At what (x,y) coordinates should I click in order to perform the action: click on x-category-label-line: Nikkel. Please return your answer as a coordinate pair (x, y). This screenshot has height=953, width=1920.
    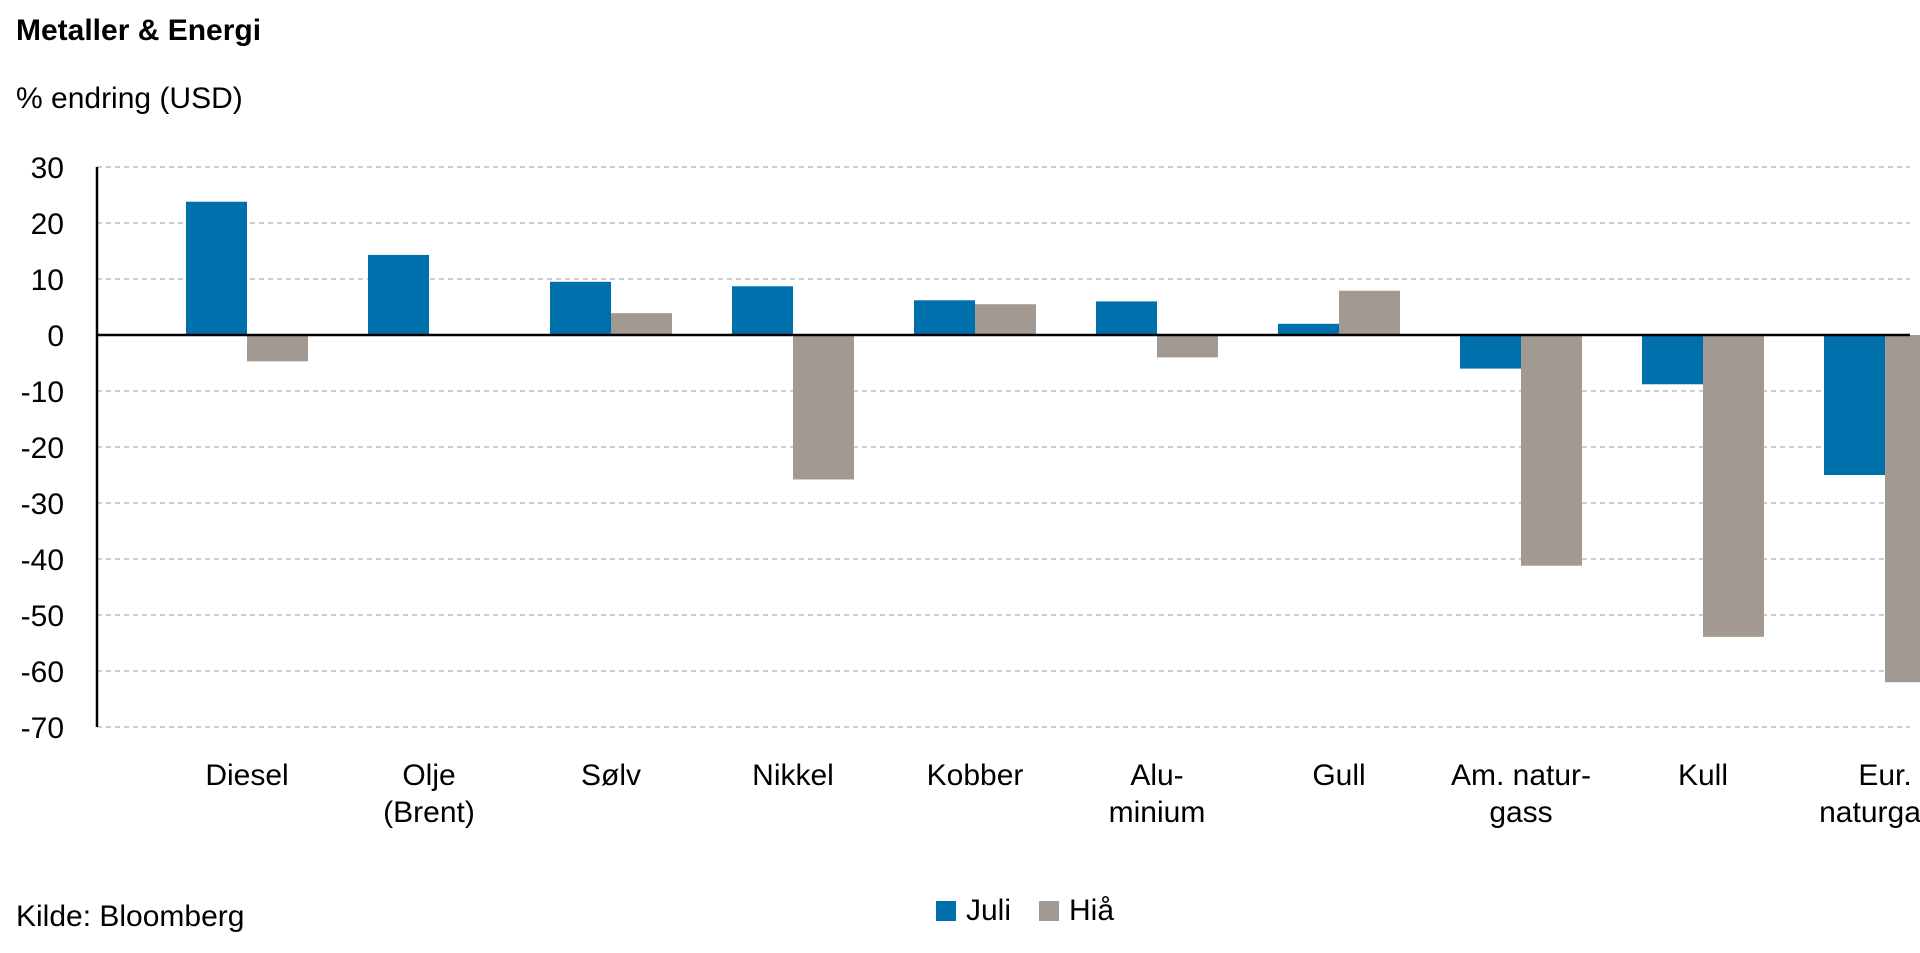
    Looking at the image, I should click on (793, 775).